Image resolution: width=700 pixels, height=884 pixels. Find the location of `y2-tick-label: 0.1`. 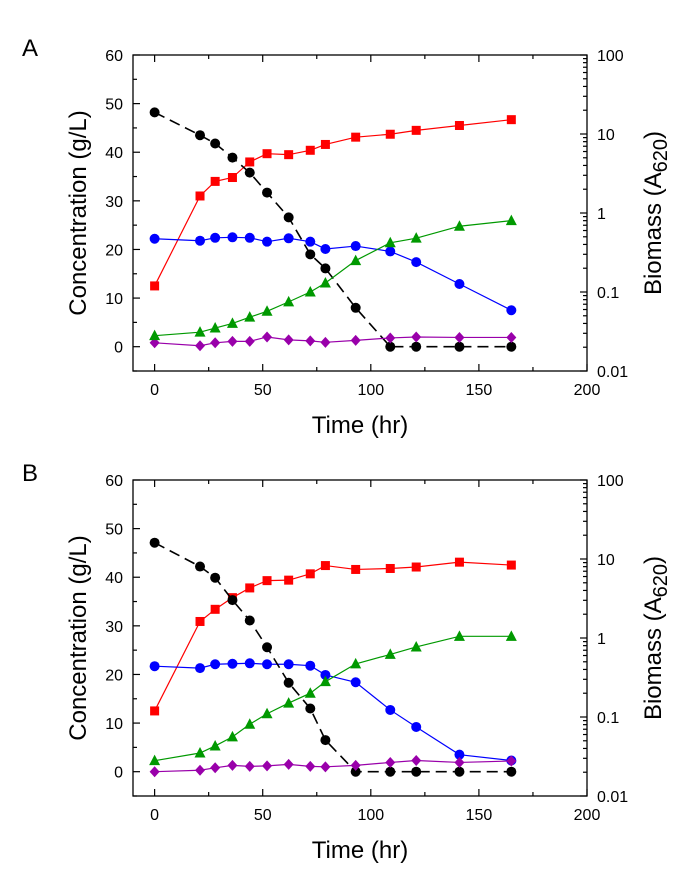

y2-tick-label: 0.1 is located at coordinates (608, 718).